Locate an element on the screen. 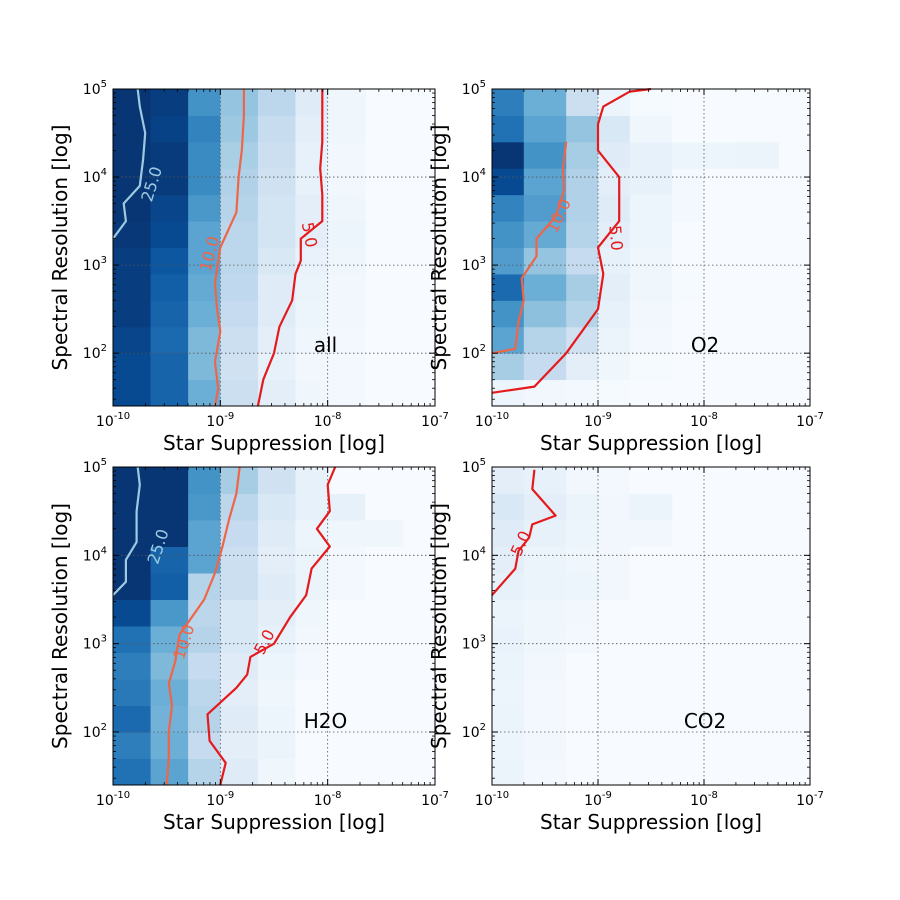 Image resolution: width=900 pixels, height=900 pixels. contour-label: 5.0 is located at coordinates (615, 237).